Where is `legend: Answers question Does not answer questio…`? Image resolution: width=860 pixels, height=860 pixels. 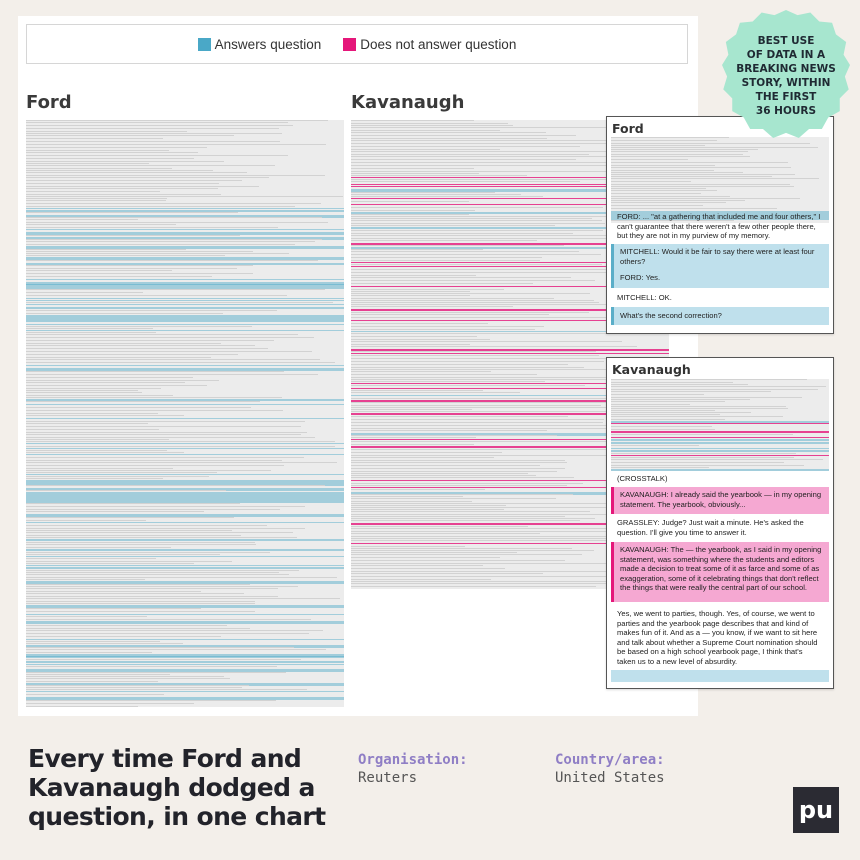 legend: Answers question Does not answer questio… is located at coordinates (357, 44).